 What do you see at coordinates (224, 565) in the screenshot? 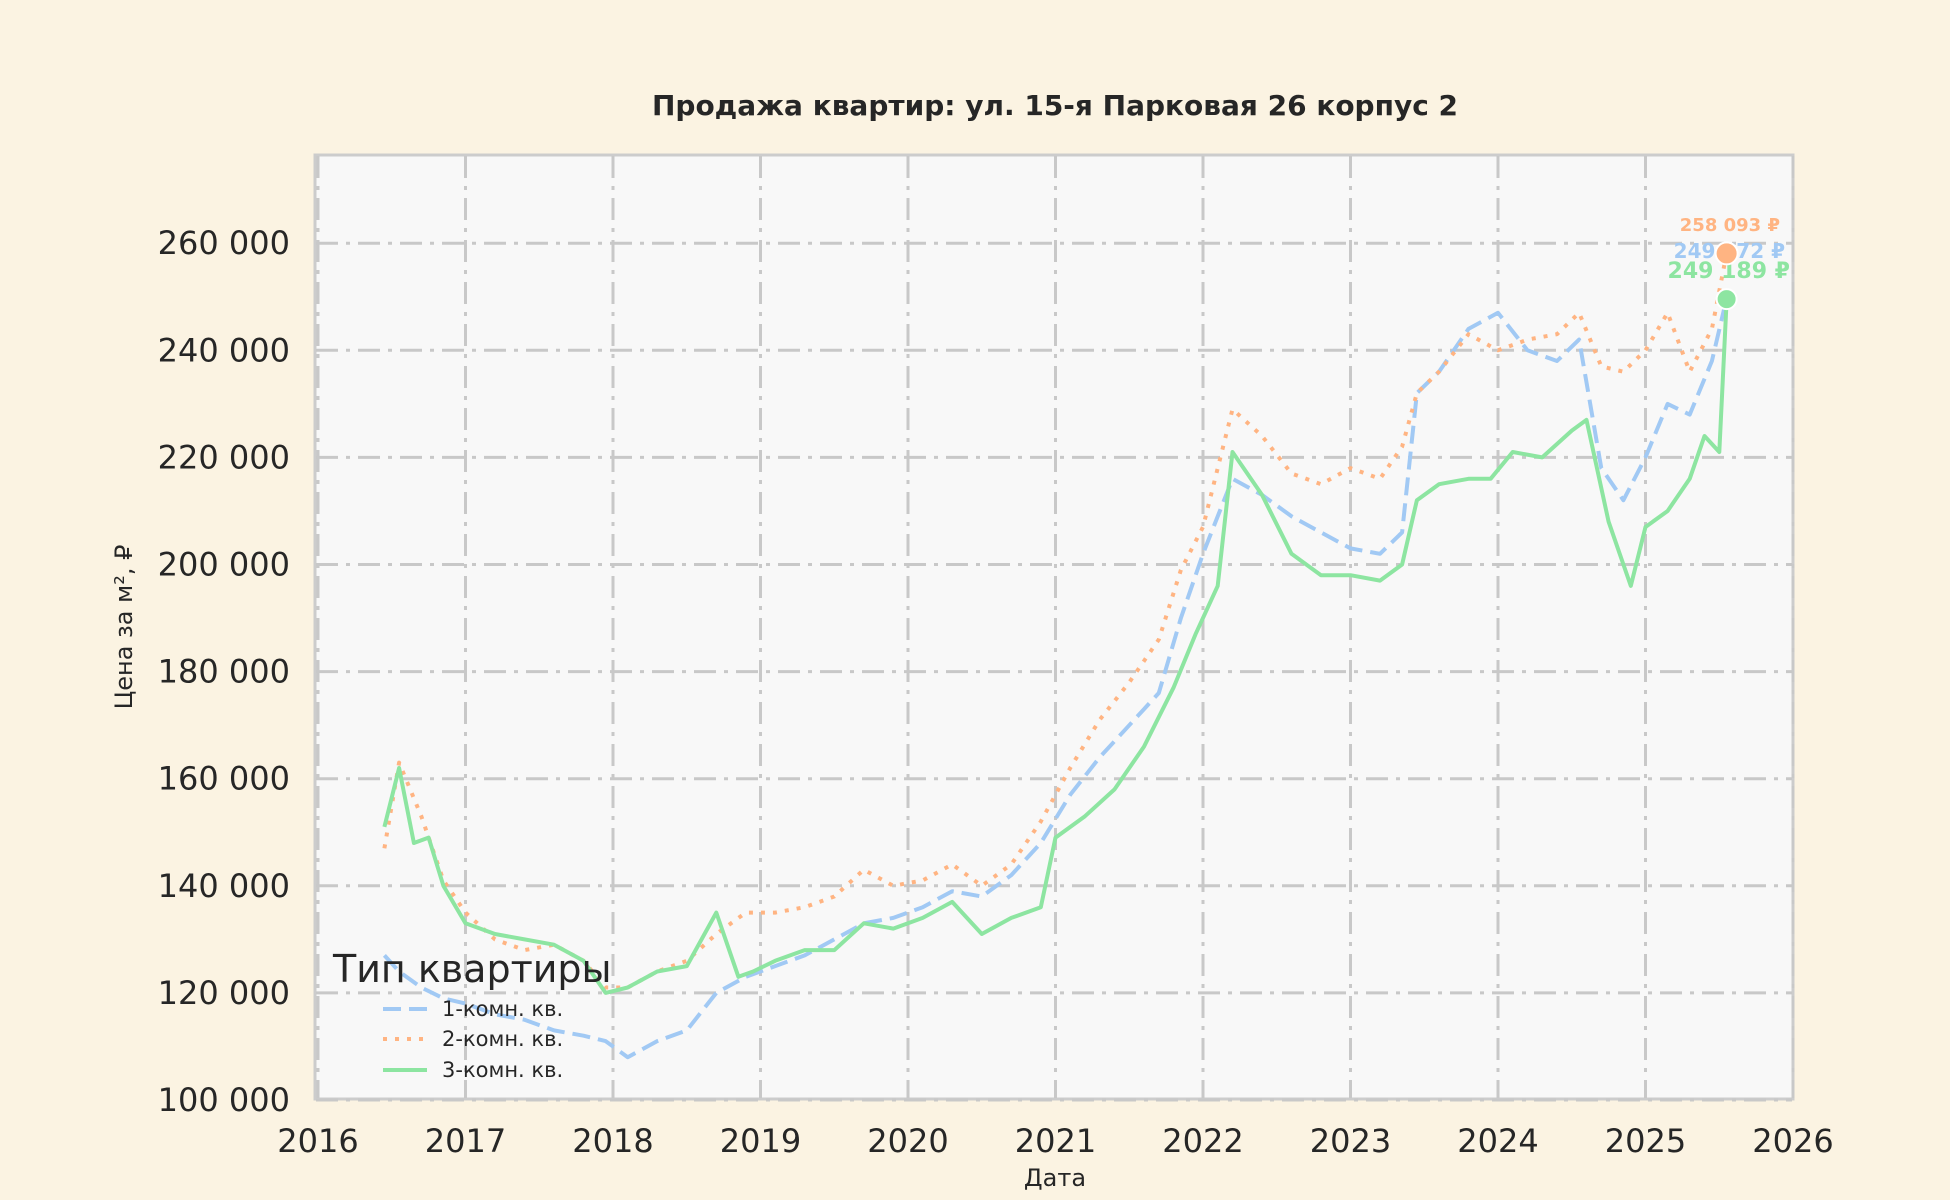
I see `y-tick-label: 200 000` at bounding box center [224, 565].